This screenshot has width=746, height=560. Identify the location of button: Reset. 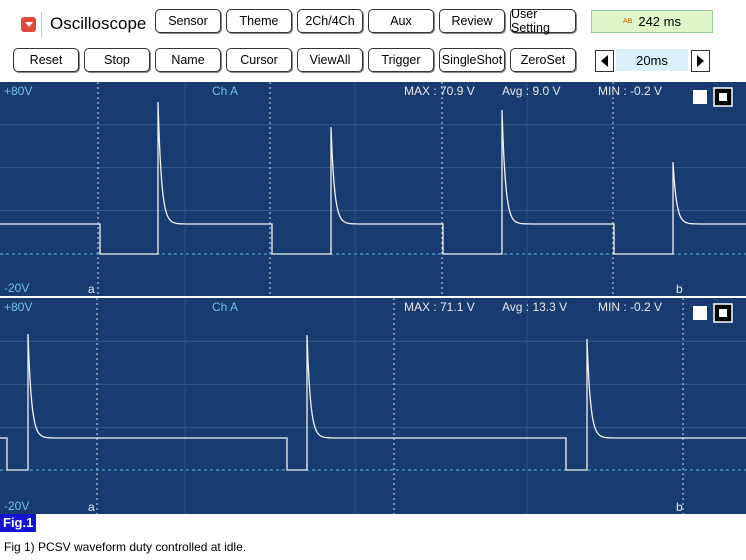
(46, 60).